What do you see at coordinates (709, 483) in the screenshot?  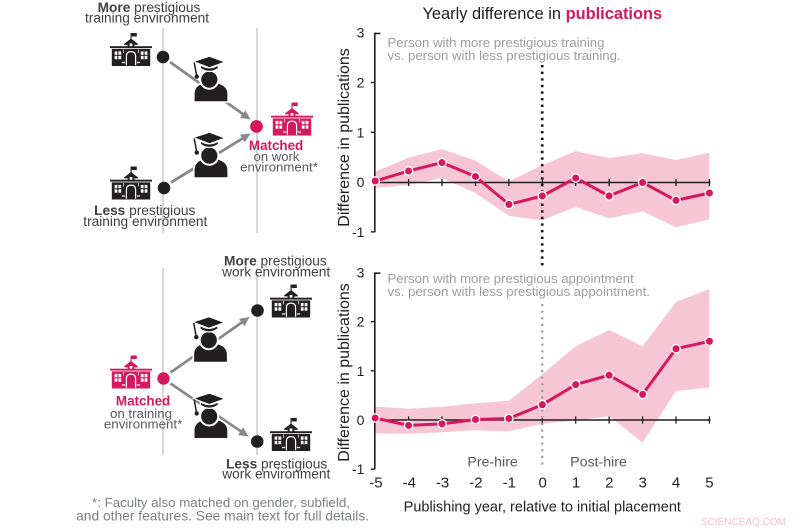 I see `svg-text: 5` at bounding box center [709, 483].